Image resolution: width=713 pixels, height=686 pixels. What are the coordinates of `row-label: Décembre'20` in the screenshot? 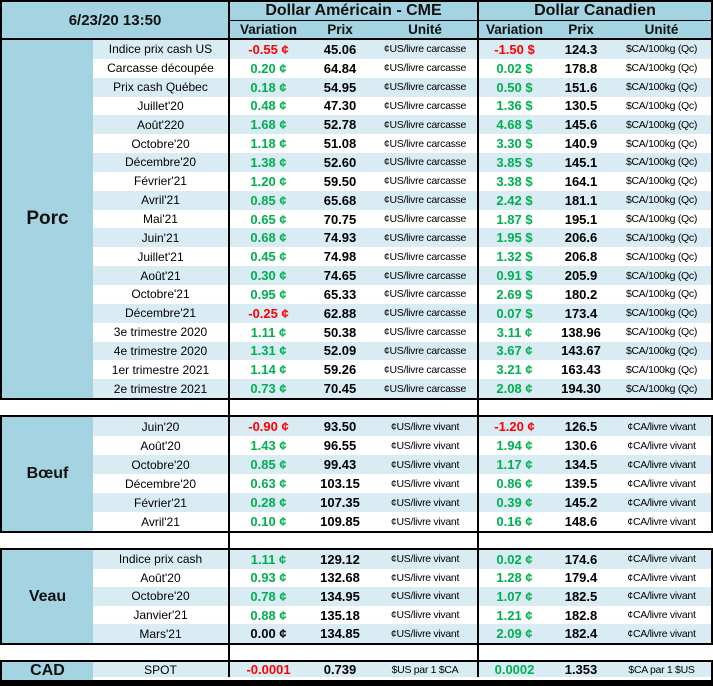 It's located at (160, 483).